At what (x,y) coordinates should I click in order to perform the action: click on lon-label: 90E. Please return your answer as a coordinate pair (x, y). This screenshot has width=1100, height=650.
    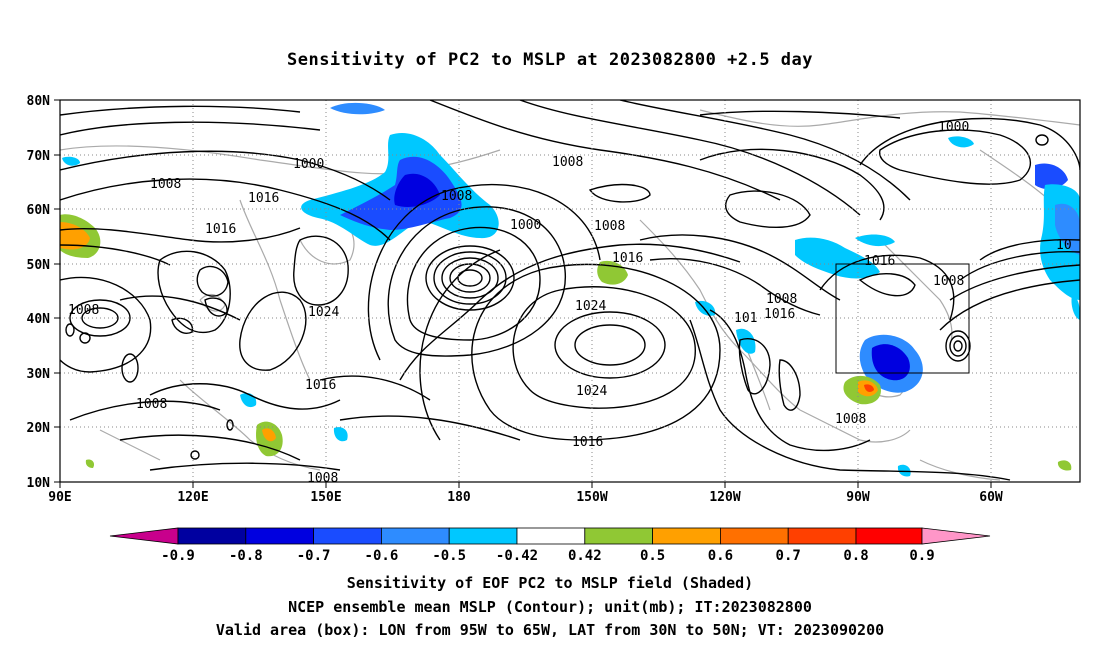
    Looking at the image, I should click on (59, 497).